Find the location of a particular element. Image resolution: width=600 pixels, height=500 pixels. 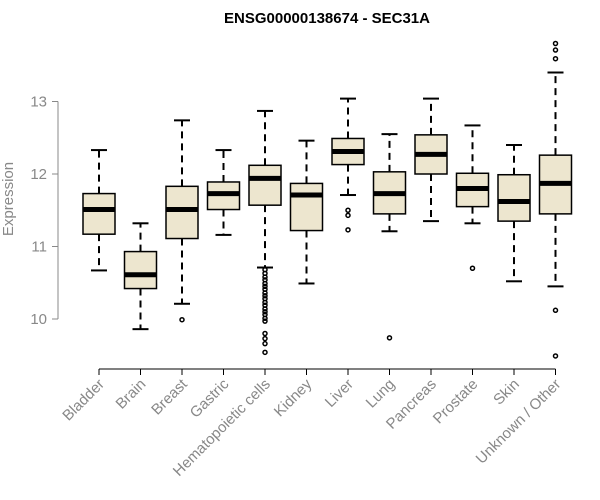

box-unknown-other is located at coordinates (555, 199).